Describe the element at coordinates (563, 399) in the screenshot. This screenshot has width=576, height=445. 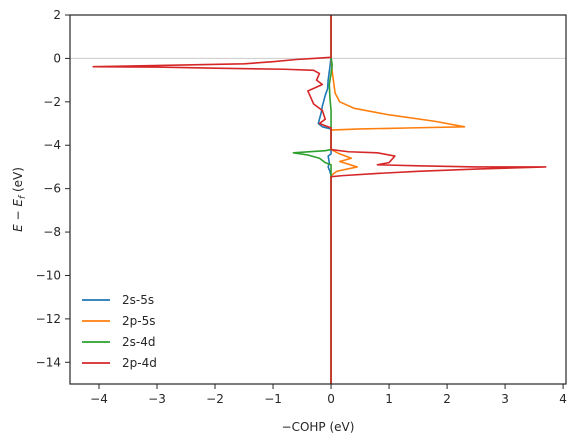
I see `x-tick-label: 4` at that location.